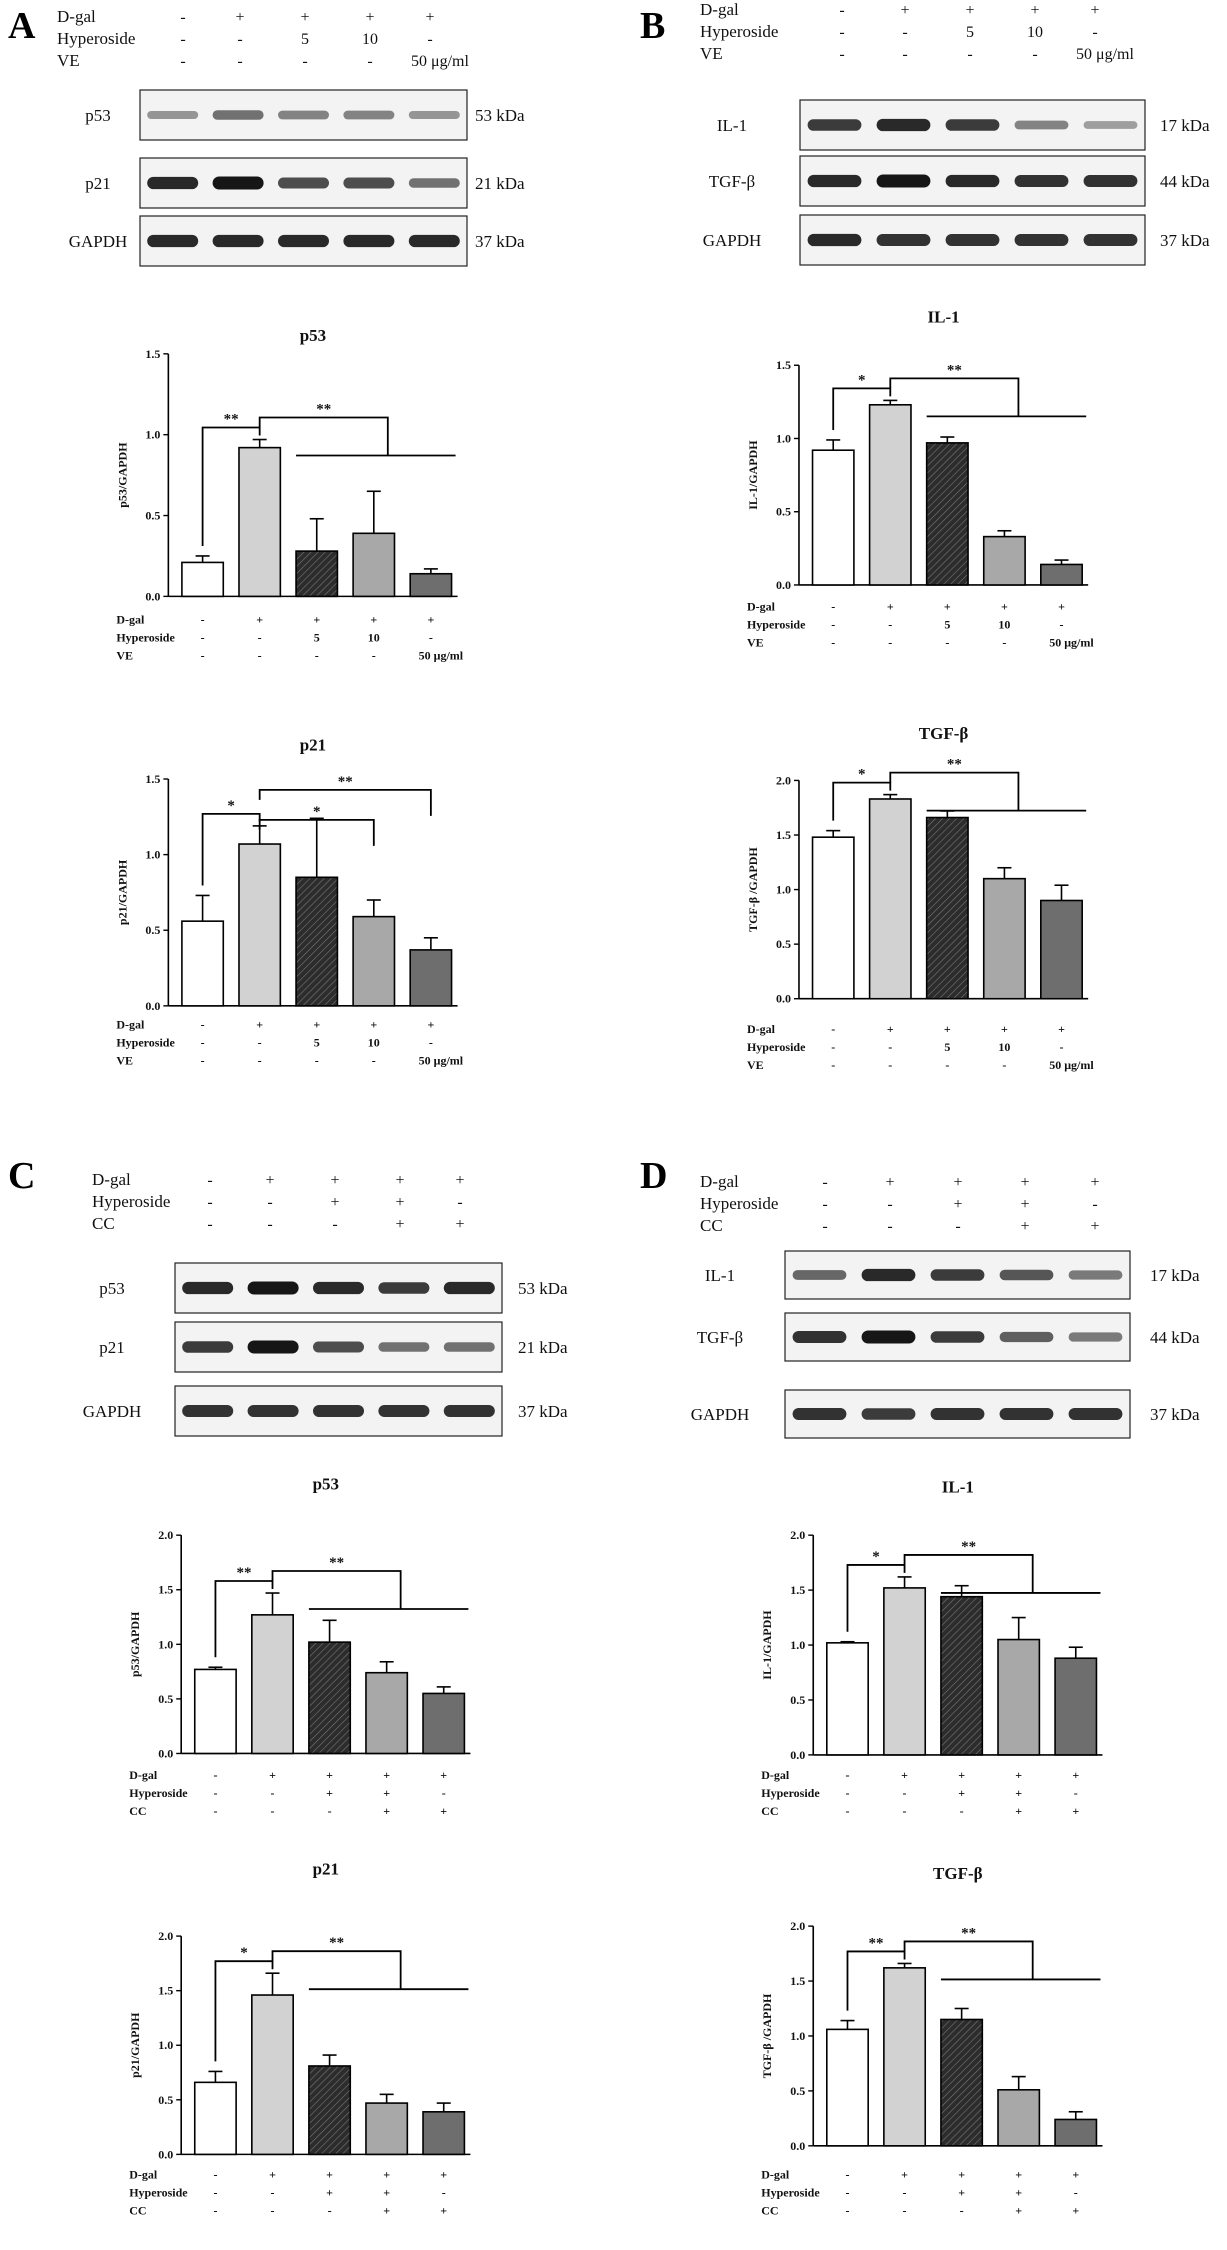 The width and height of the screenshot is (1227, 2250). What do you see at coordinates (1004, 1047) in the screenshot?
I see `treatment-value: 10` at bounding box center [1004, 1047].